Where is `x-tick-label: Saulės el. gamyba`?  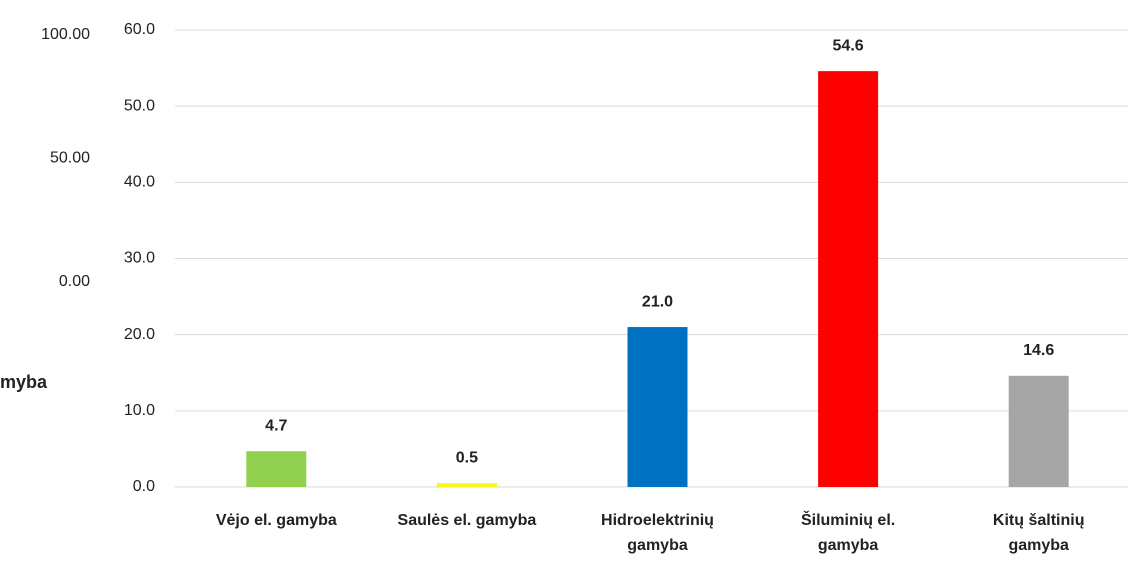 x-tick-label: Saulės el. gamyba is located at coordinates (467, 520).